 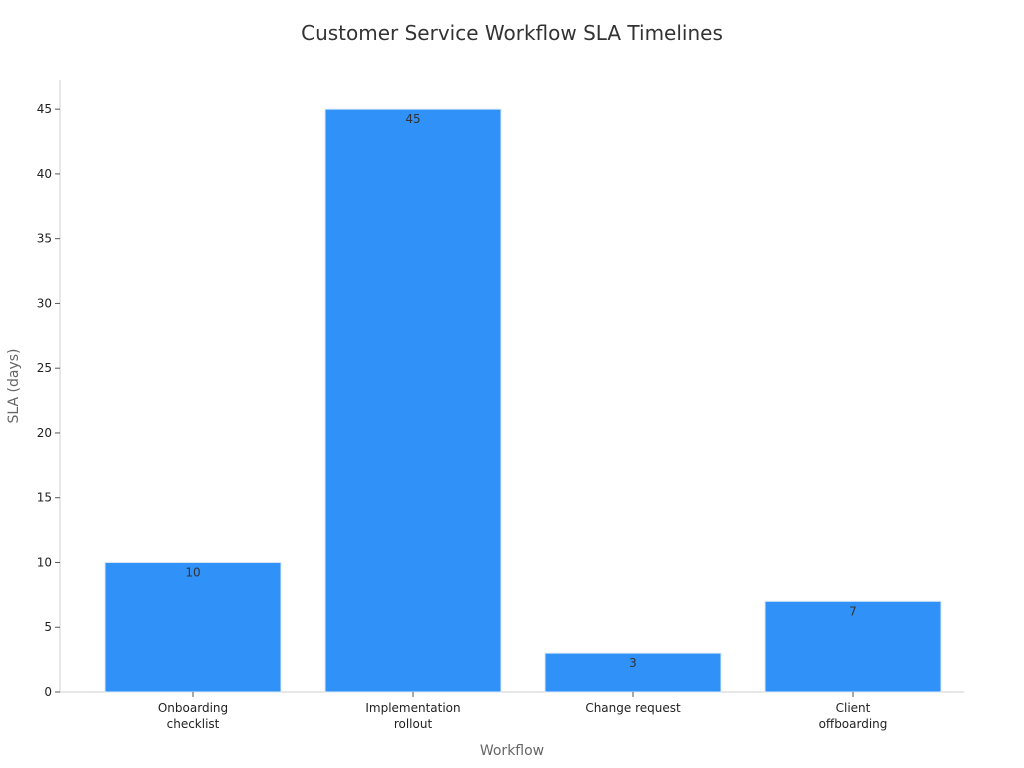 What do you see at coordinates (633, 708) in the screenshot?
I see `x-tick-label: Change request` at bounding box center [633, 708].